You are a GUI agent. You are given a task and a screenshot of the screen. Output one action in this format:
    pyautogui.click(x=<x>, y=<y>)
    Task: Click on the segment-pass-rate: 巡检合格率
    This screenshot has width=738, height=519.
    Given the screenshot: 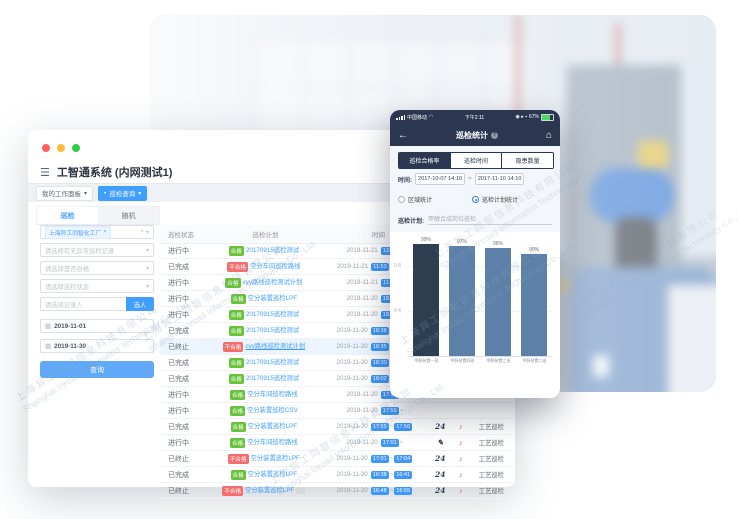 What is the action you would take?
    pyautogui.click(x=425, y=160)
    